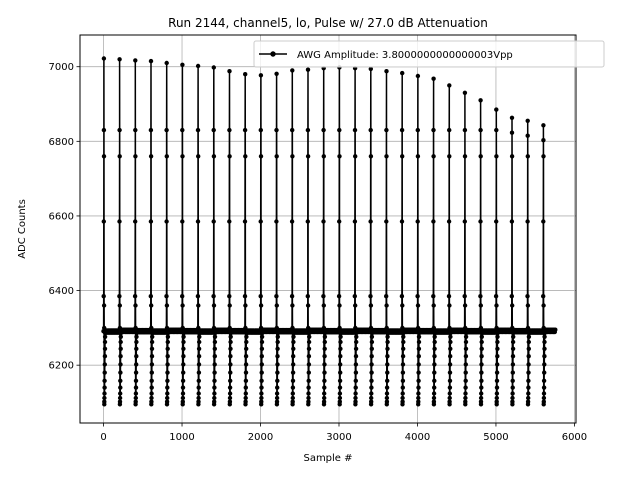 The image size is (640, 480). What do you see at coordinates (103, 437) in the screenshot?
I see `x-tick-label: 0` at bounding box center [103, 437].